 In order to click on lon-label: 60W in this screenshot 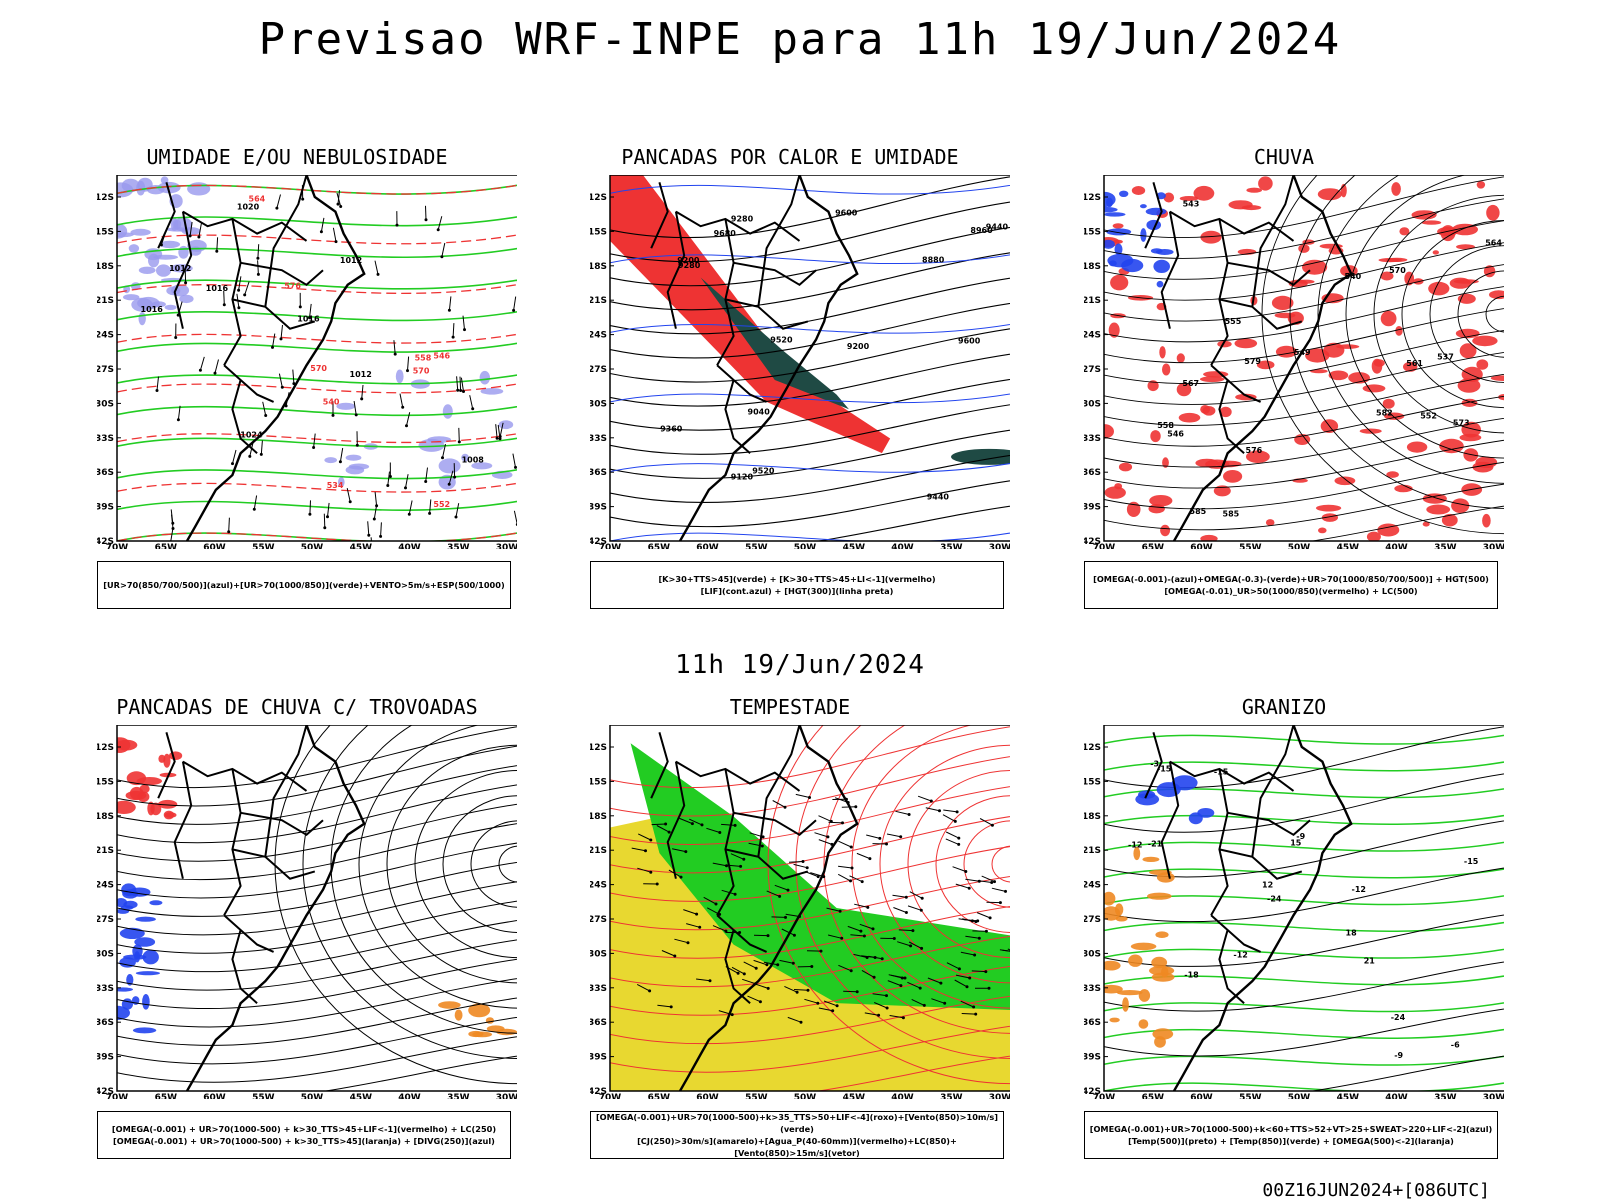, I will do `click(1201, 1096)`.